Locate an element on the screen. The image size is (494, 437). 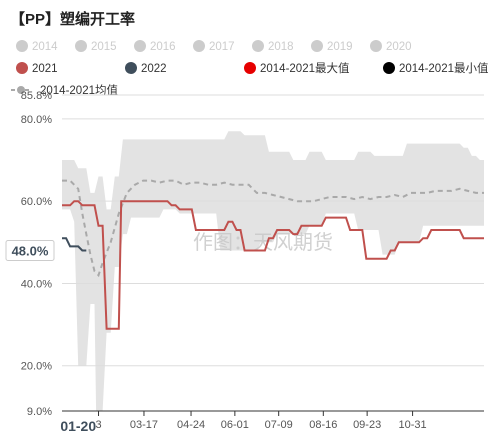
x-tick-label: 09-23 is located at coordinates (367, 425).